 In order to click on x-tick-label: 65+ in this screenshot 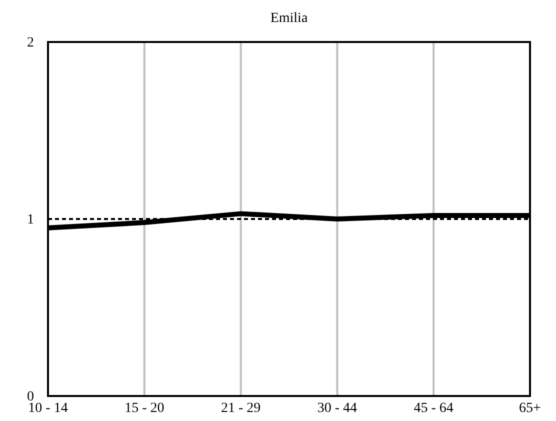, I will do `click(530, 408)`.